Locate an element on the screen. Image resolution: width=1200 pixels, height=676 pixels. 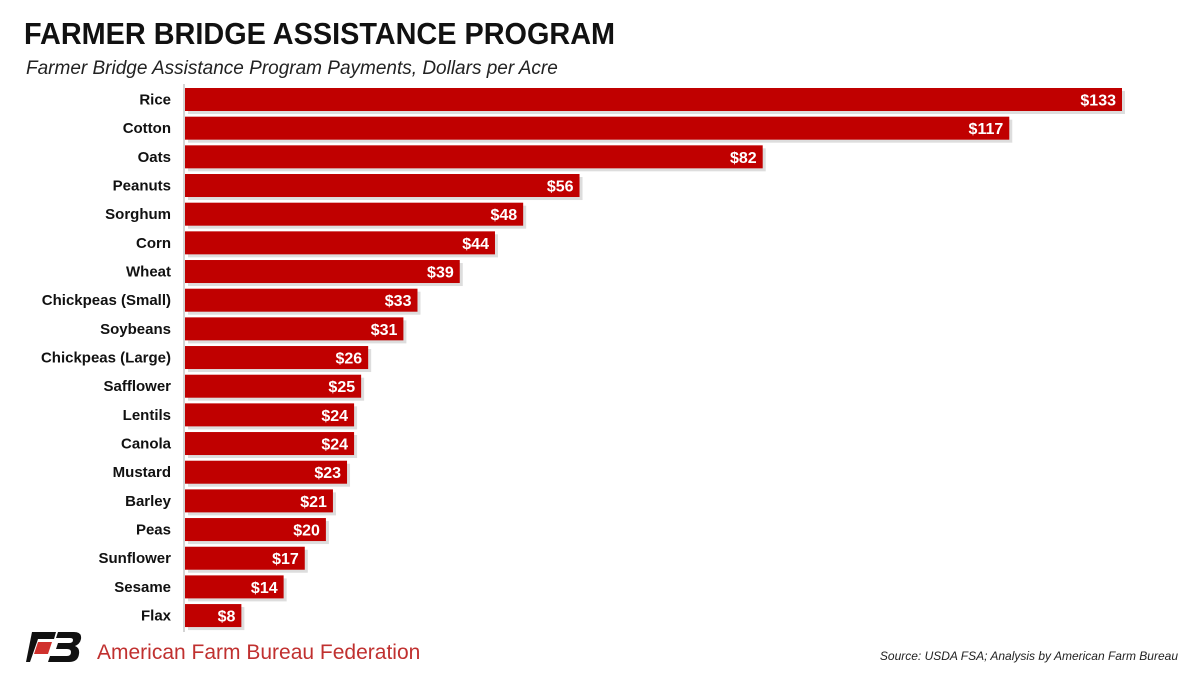
category-label: Chickpeas (Large) is located at coordinates (106, 358).